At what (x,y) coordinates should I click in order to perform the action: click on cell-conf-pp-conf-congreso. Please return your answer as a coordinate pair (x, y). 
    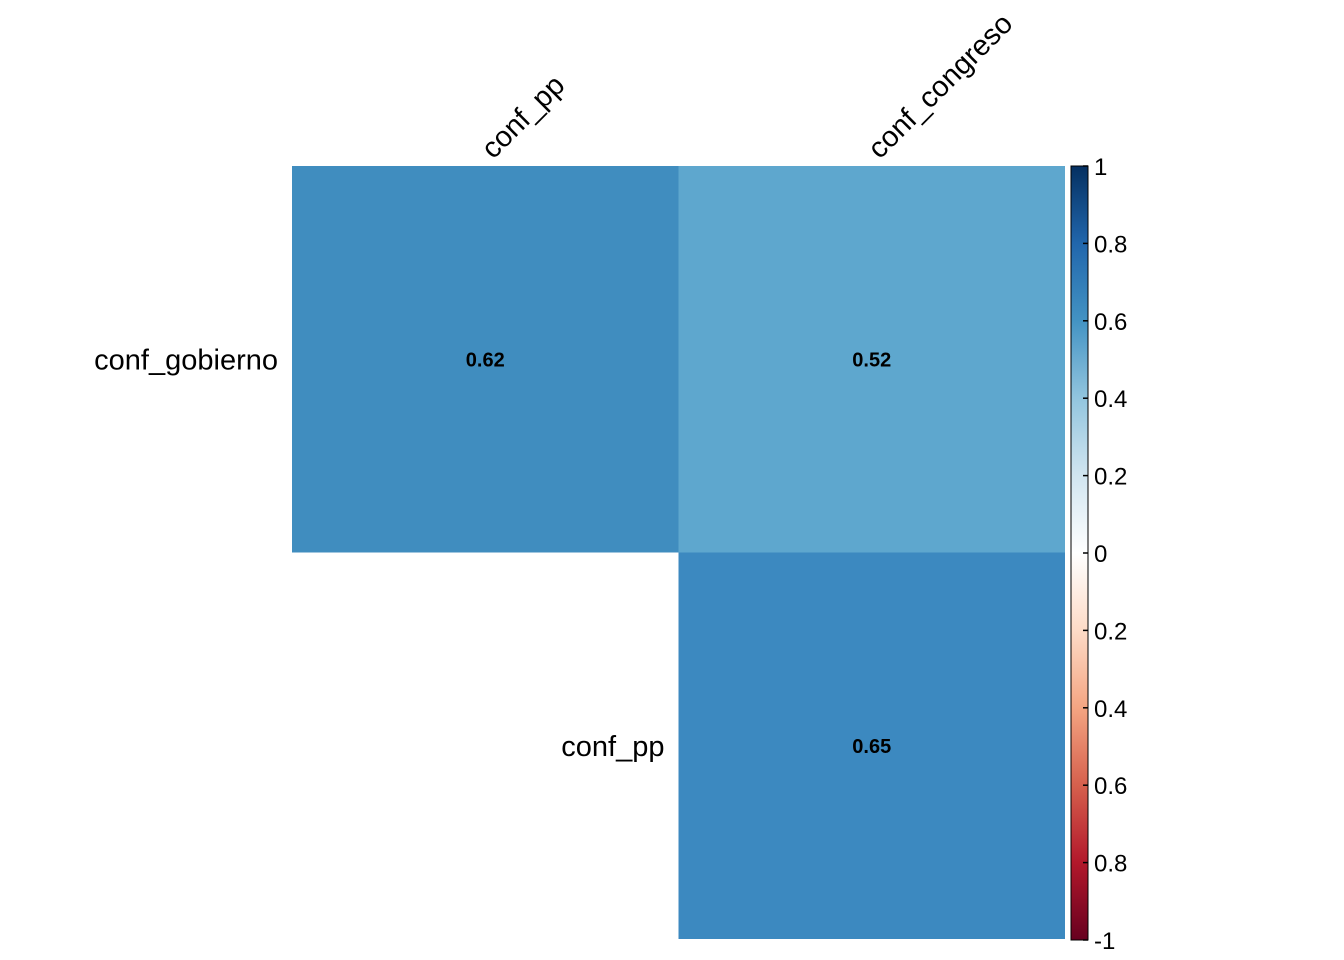
    Looking at the image, I should click on (871, 745).